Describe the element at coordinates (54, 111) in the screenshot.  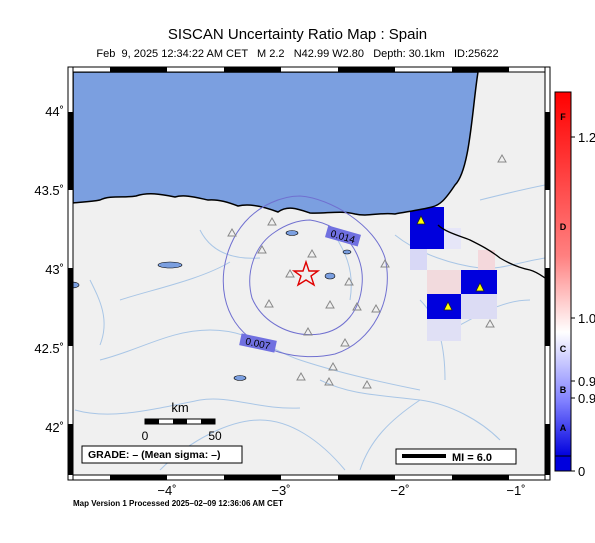
I see `svg-text: 44˚` at that location.